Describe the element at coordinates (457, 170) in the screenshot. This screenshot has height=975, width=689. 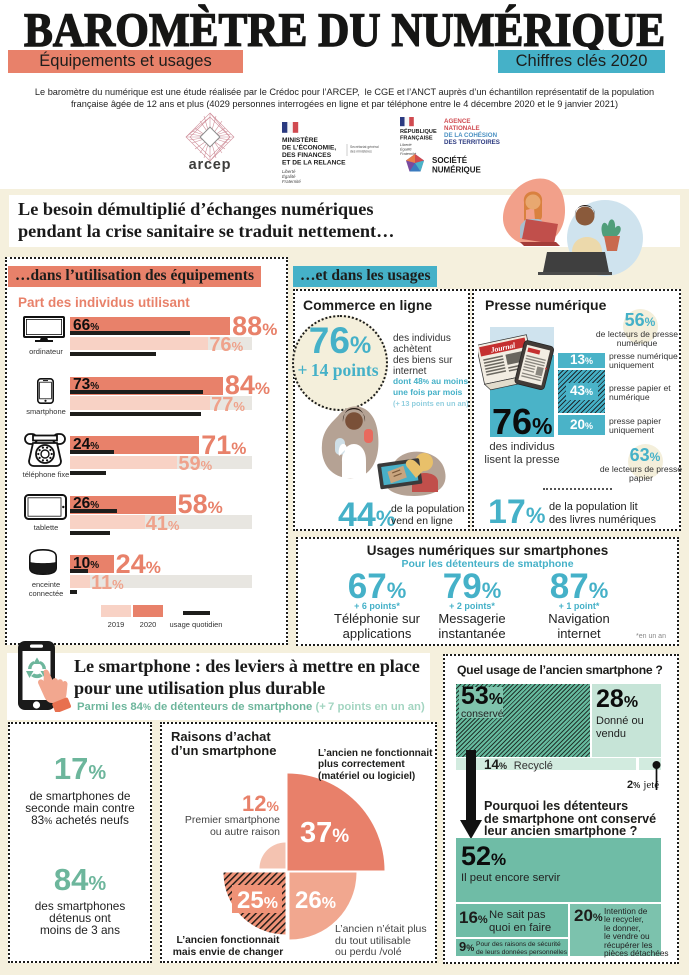
I see `svg-text: NUMÉRIQUE` at that location.